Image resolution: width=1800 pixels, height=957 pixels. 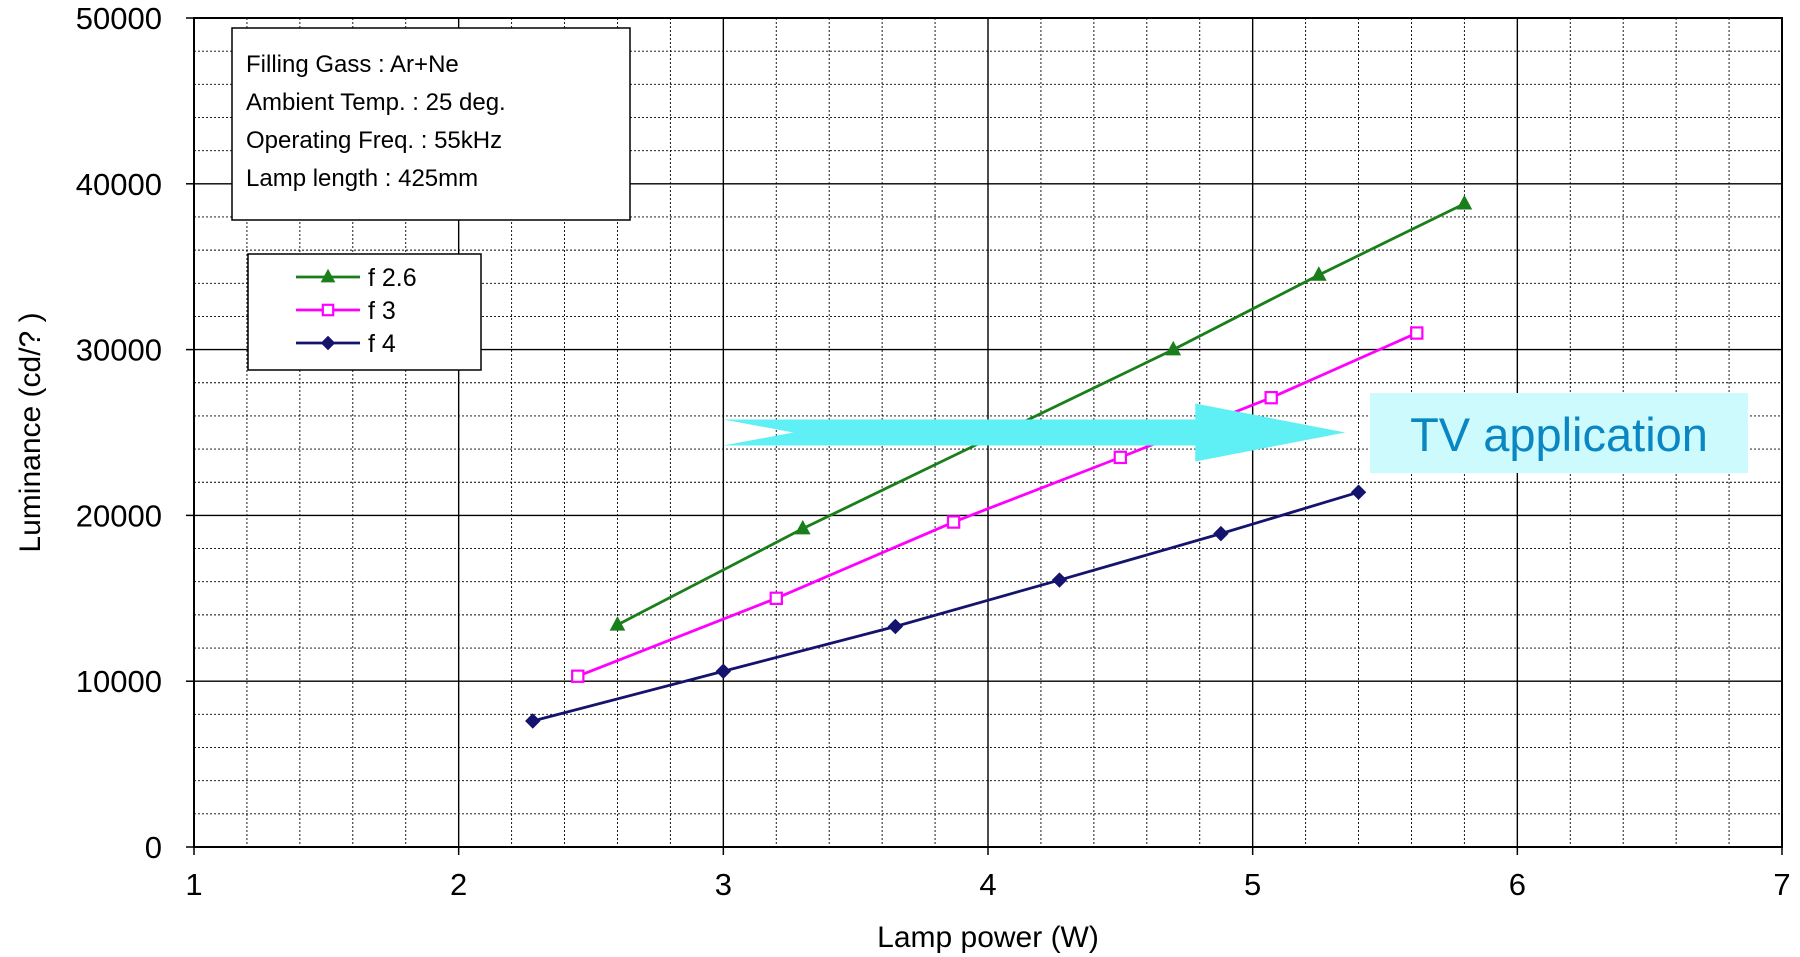 I want to click on x-tick-label: 5, so click(x=1252, y=884).